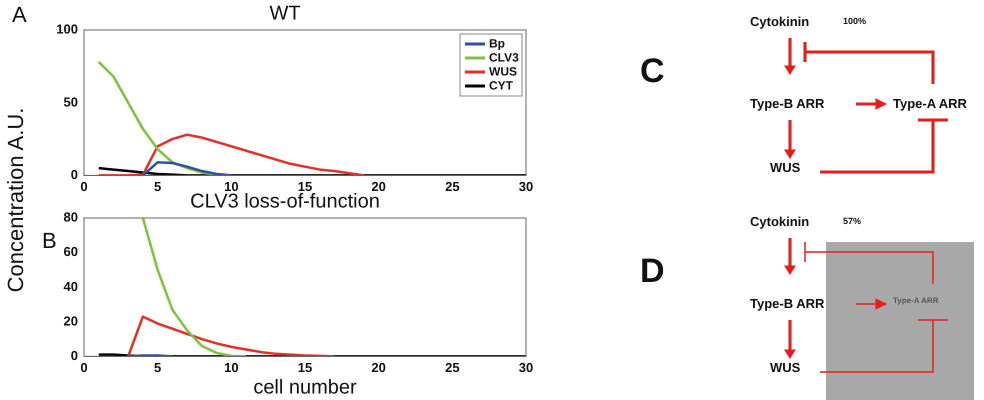  Describe the element at coordinates (231, 367) in the screenshot. I see `x-tick-label: 10` at that location.